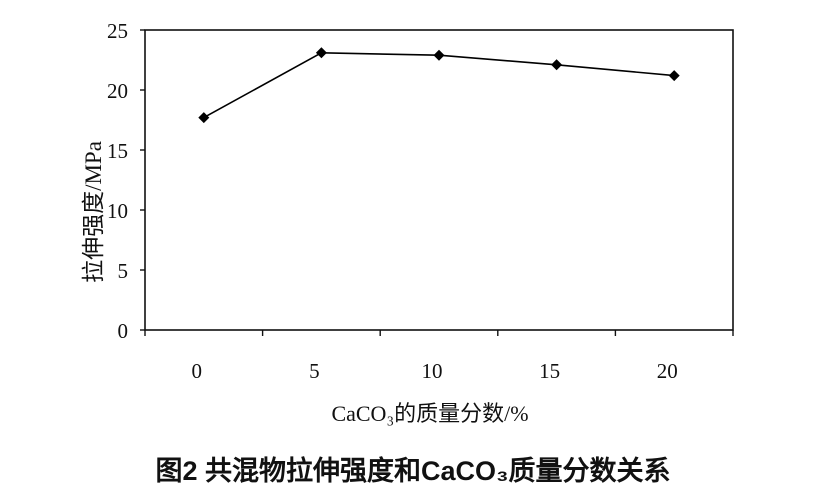 The image size is (826, 504). What do you see at coordinates (197, 371) in the screenshot?
I see `x-tick-label: 0` at bounding box center [197, 371].